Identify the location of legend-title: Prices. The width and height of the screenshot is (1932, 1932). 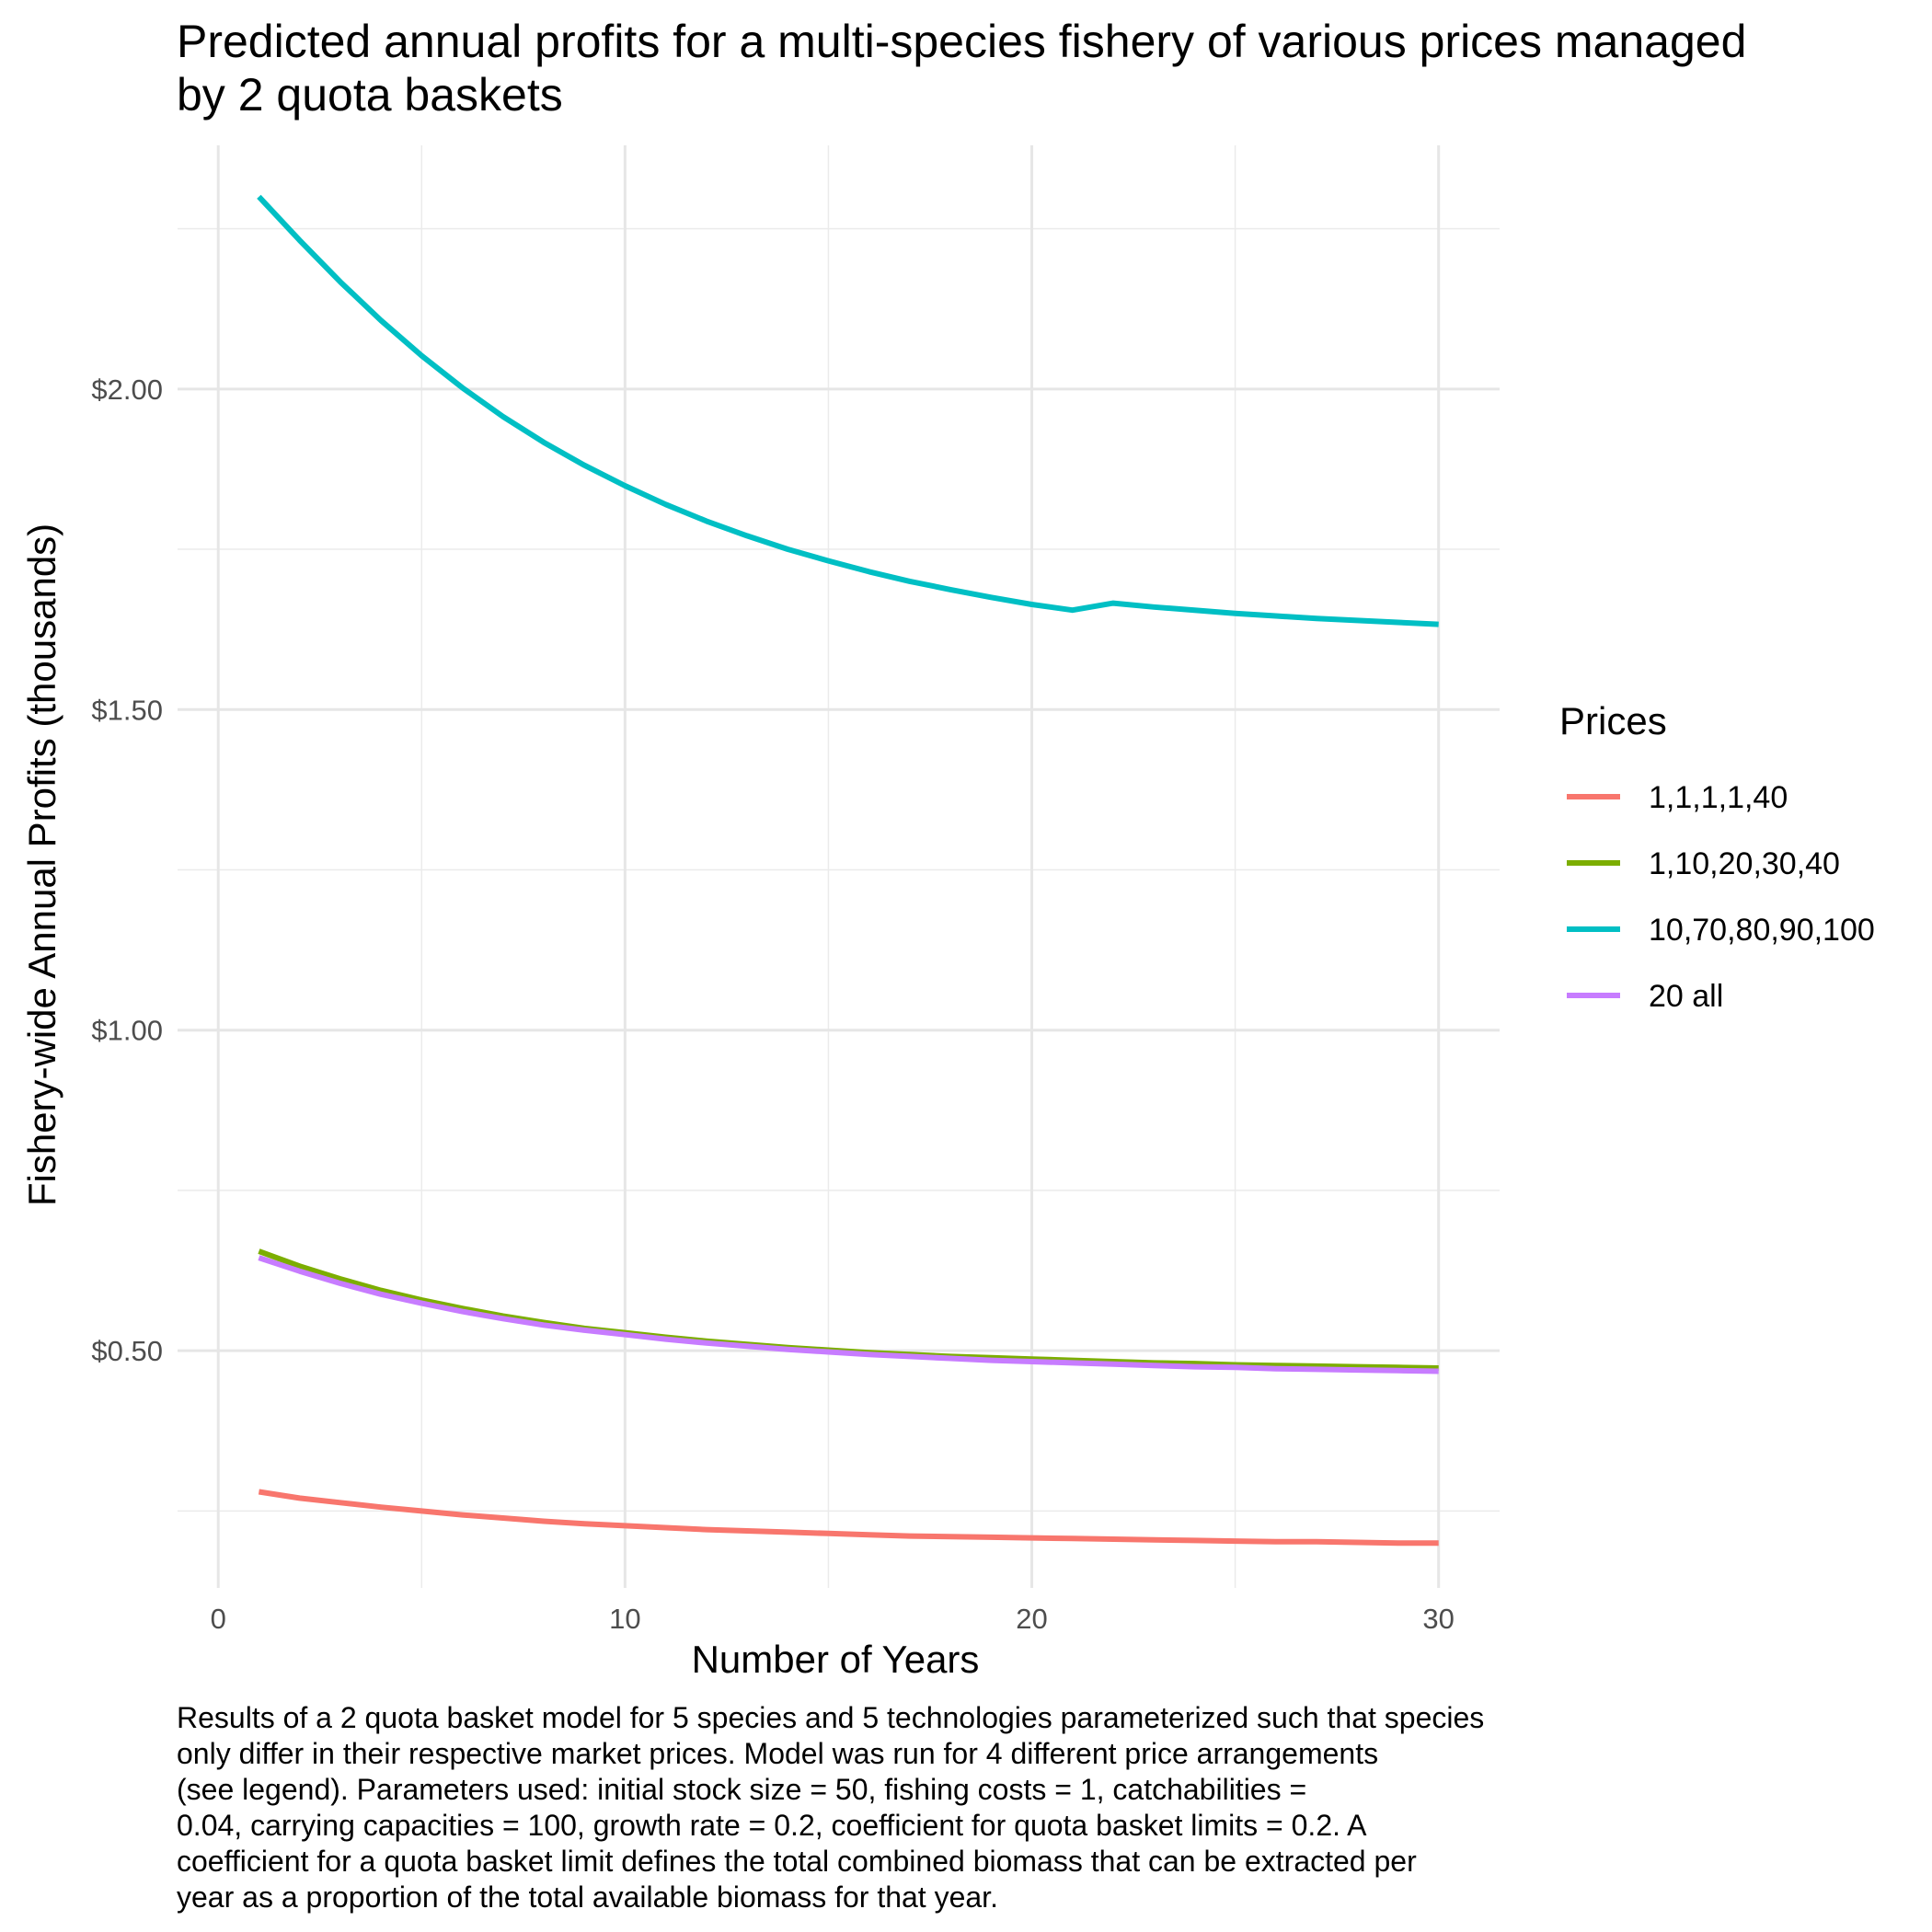
(1613, 720).